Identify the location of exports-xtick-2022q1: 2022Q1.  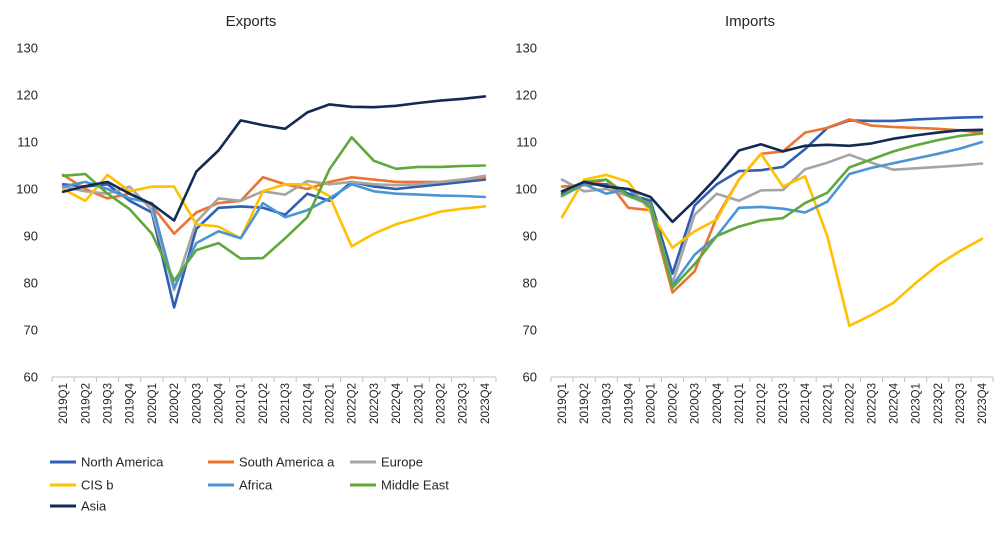
(331, 403).